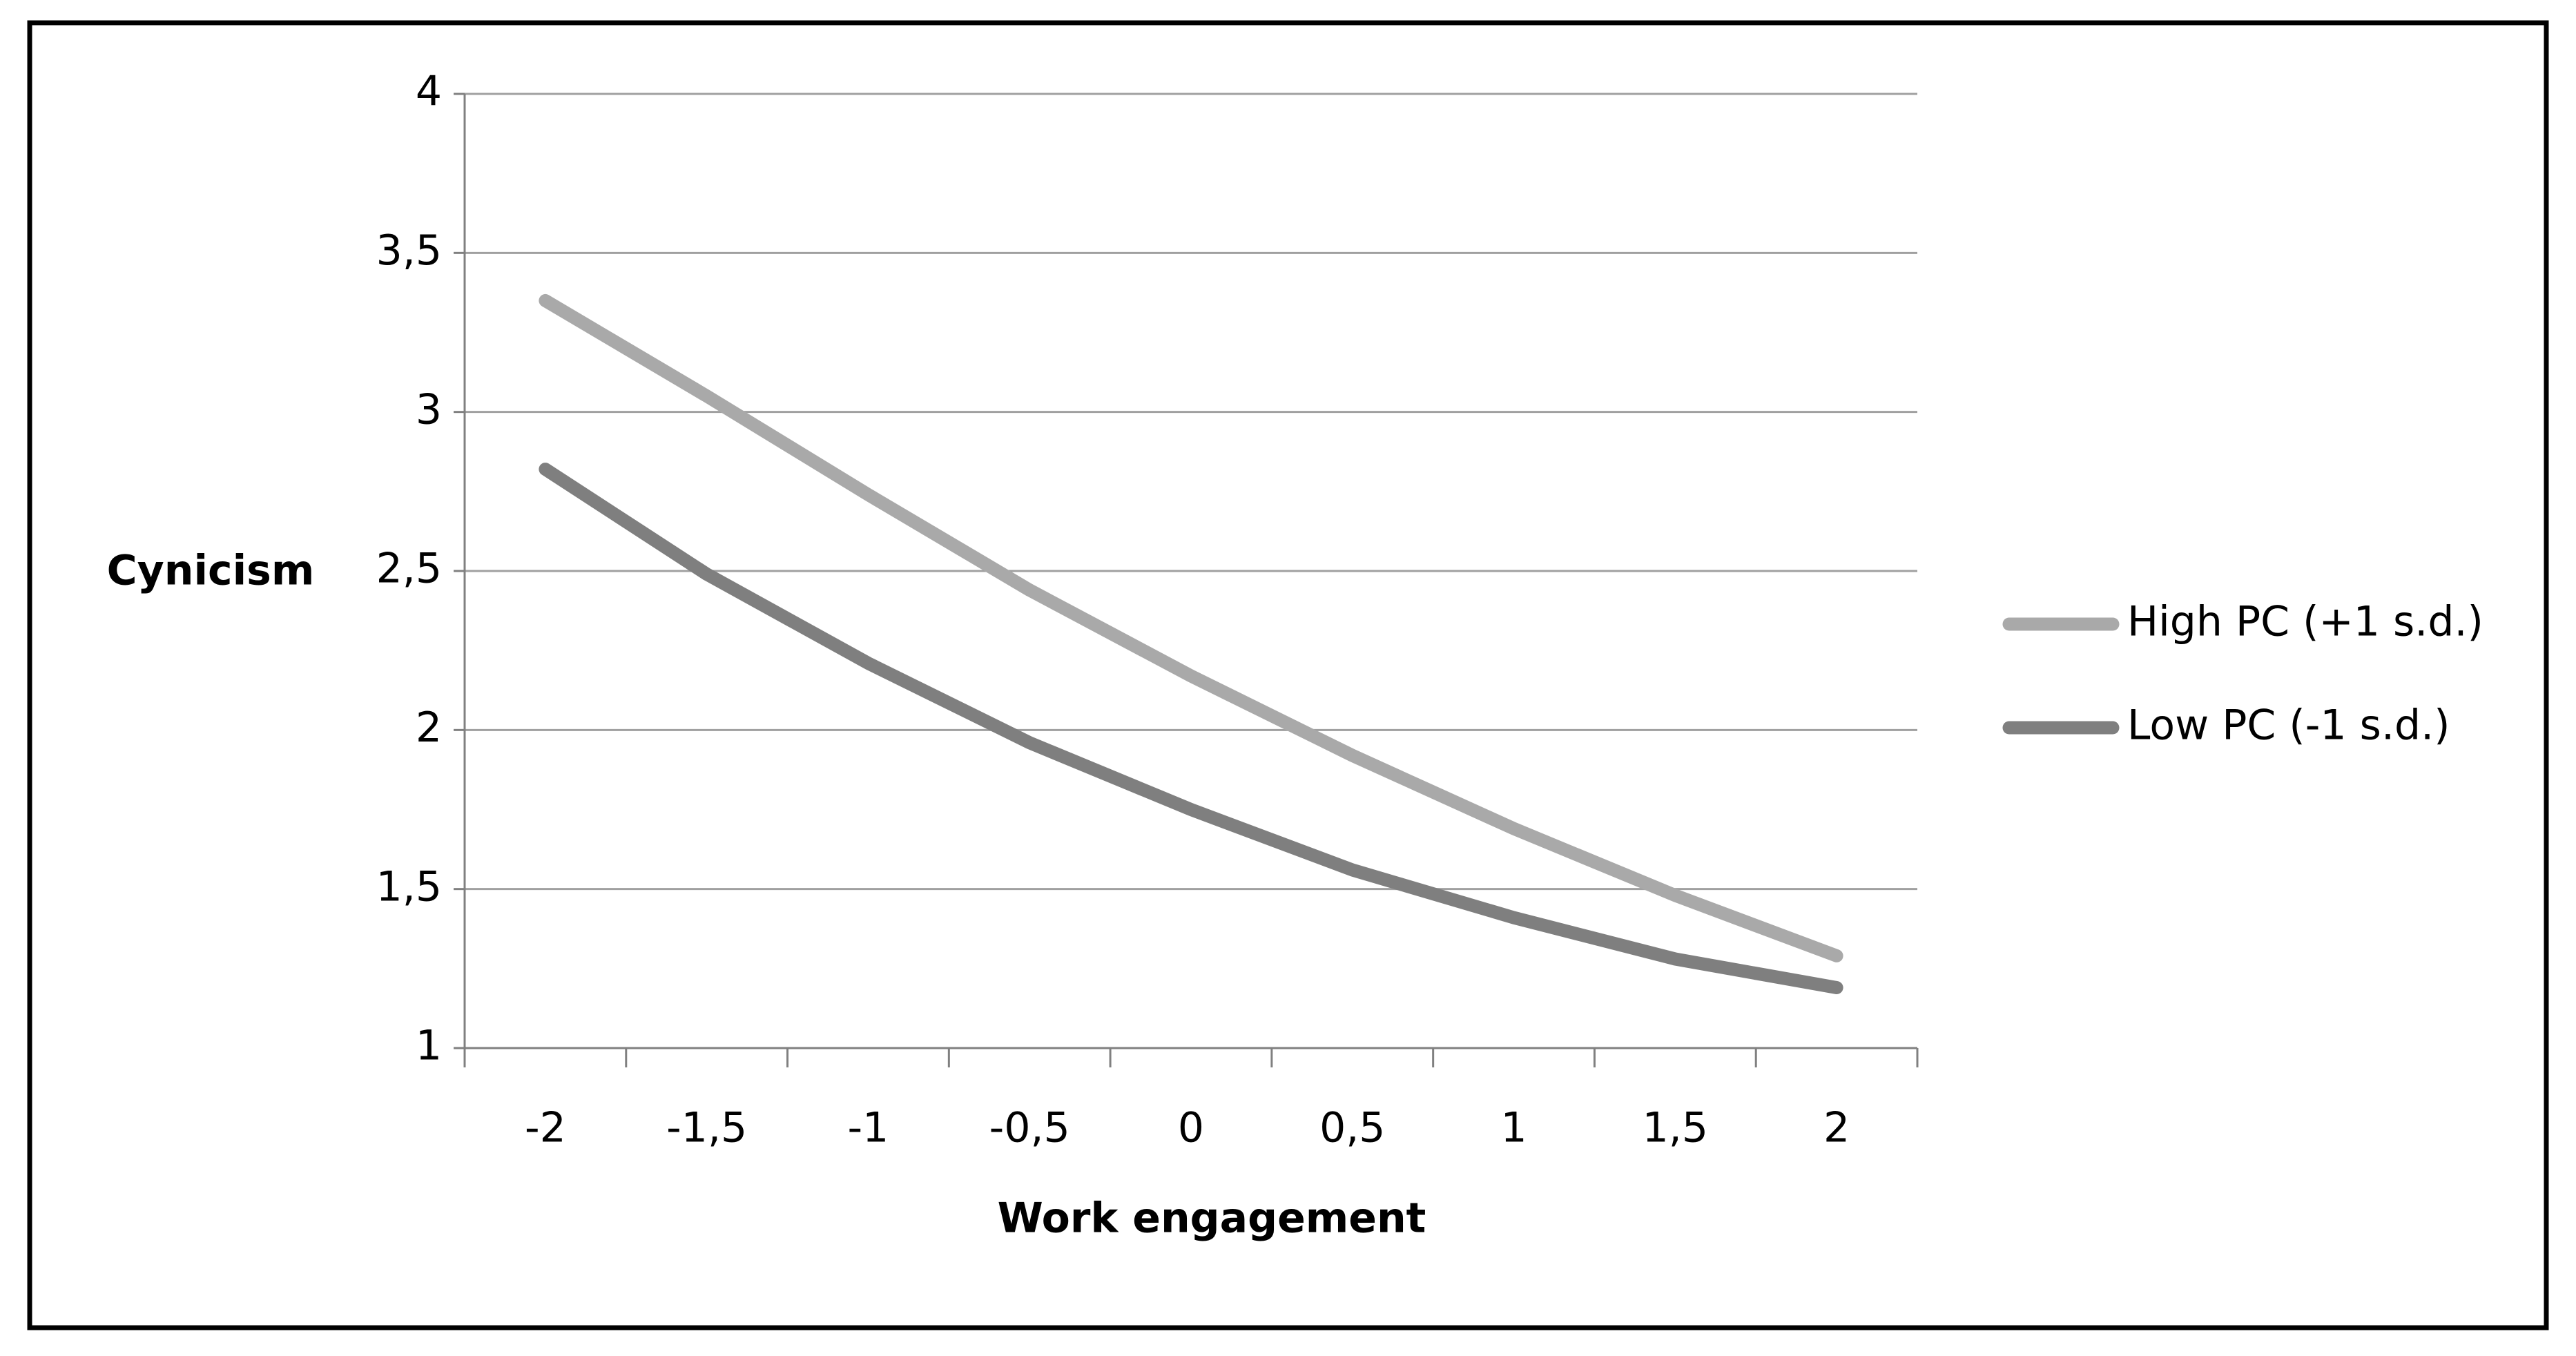  What do you see at coordinates (546, 1128) in the screenshot?
I see `x-tick-label: -2` at bounding box center [546, 1128].